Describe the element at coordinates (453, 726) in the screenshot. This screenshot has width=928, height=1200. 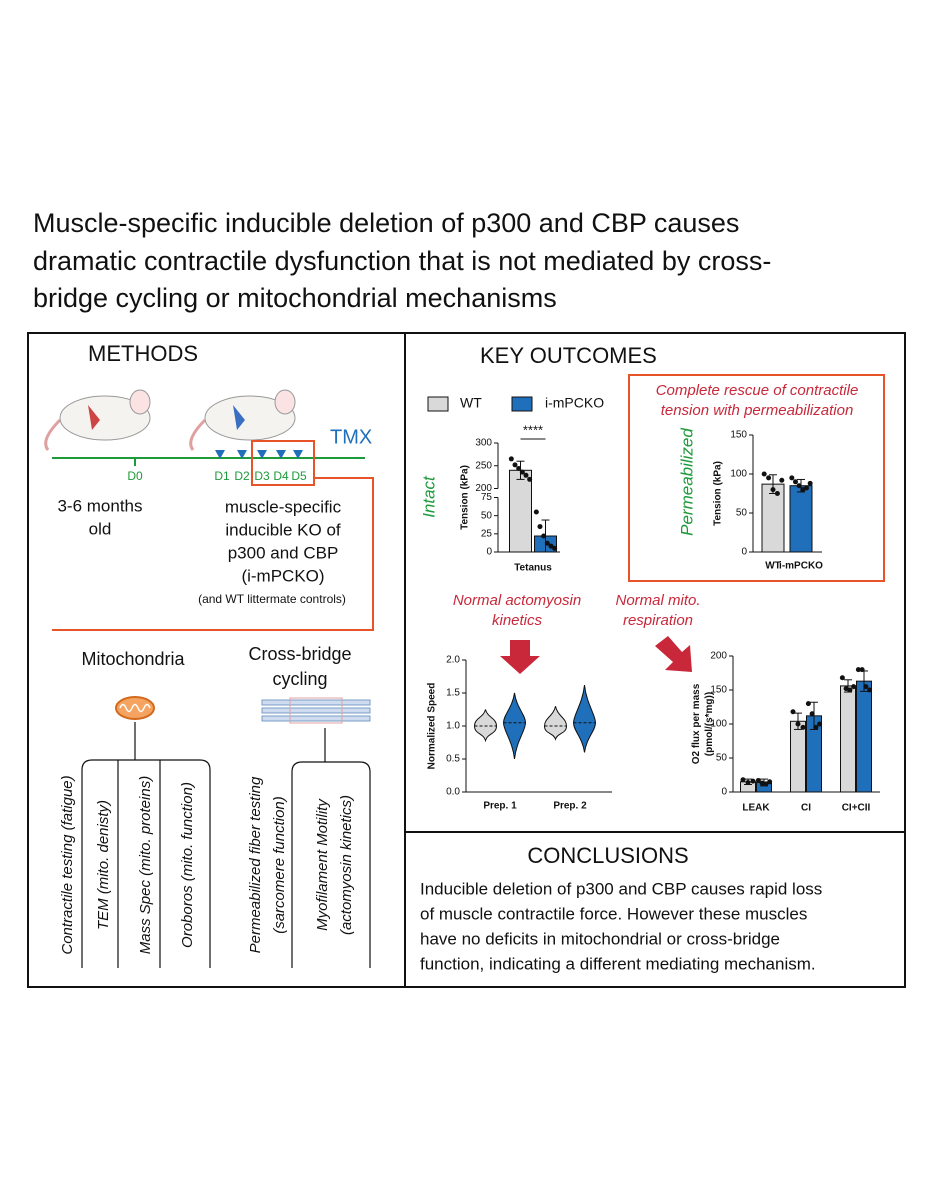
I see `y-tick-label: 1.0` at that location.